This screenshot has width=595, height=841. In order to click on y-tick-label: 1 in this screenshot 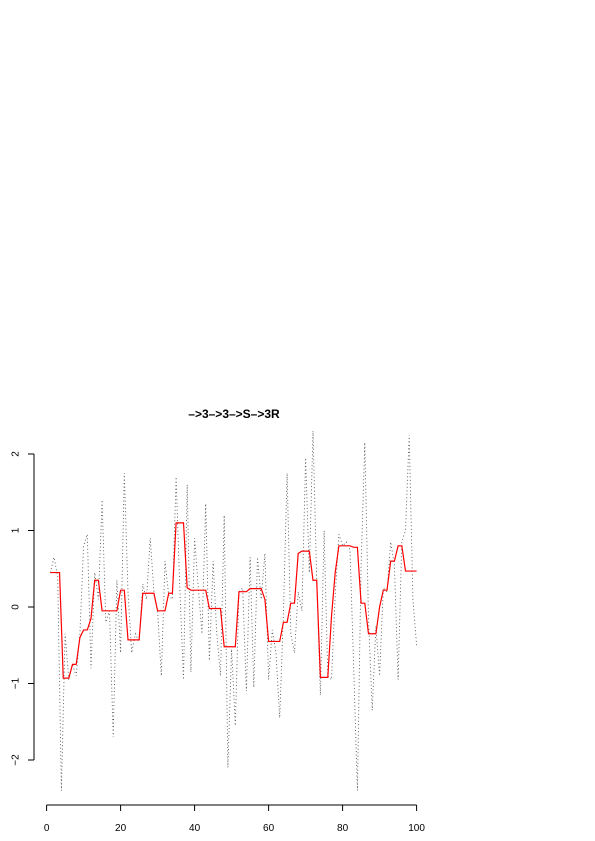, I will do `click(16, 530)`.